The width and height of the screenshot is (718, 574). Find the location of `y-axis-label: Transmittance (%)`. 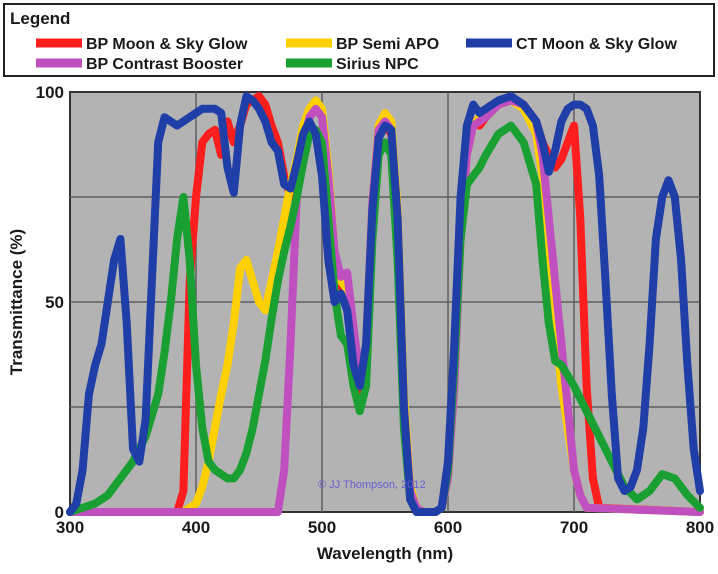

y-axis-label: Transmittance (%) is located at coordinates (16, 302).